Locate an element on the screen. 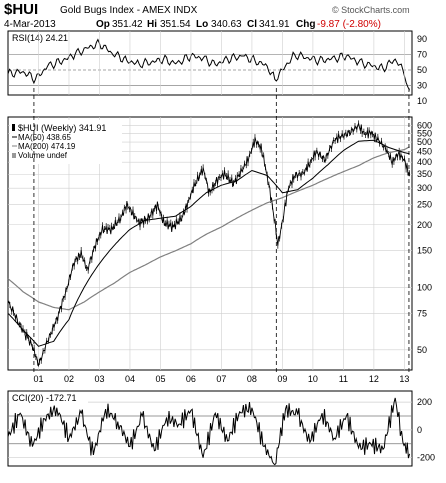 The width and height of the screenshot is (446, 483). year-tick-label: 08 is located at coordinates (252, 379).